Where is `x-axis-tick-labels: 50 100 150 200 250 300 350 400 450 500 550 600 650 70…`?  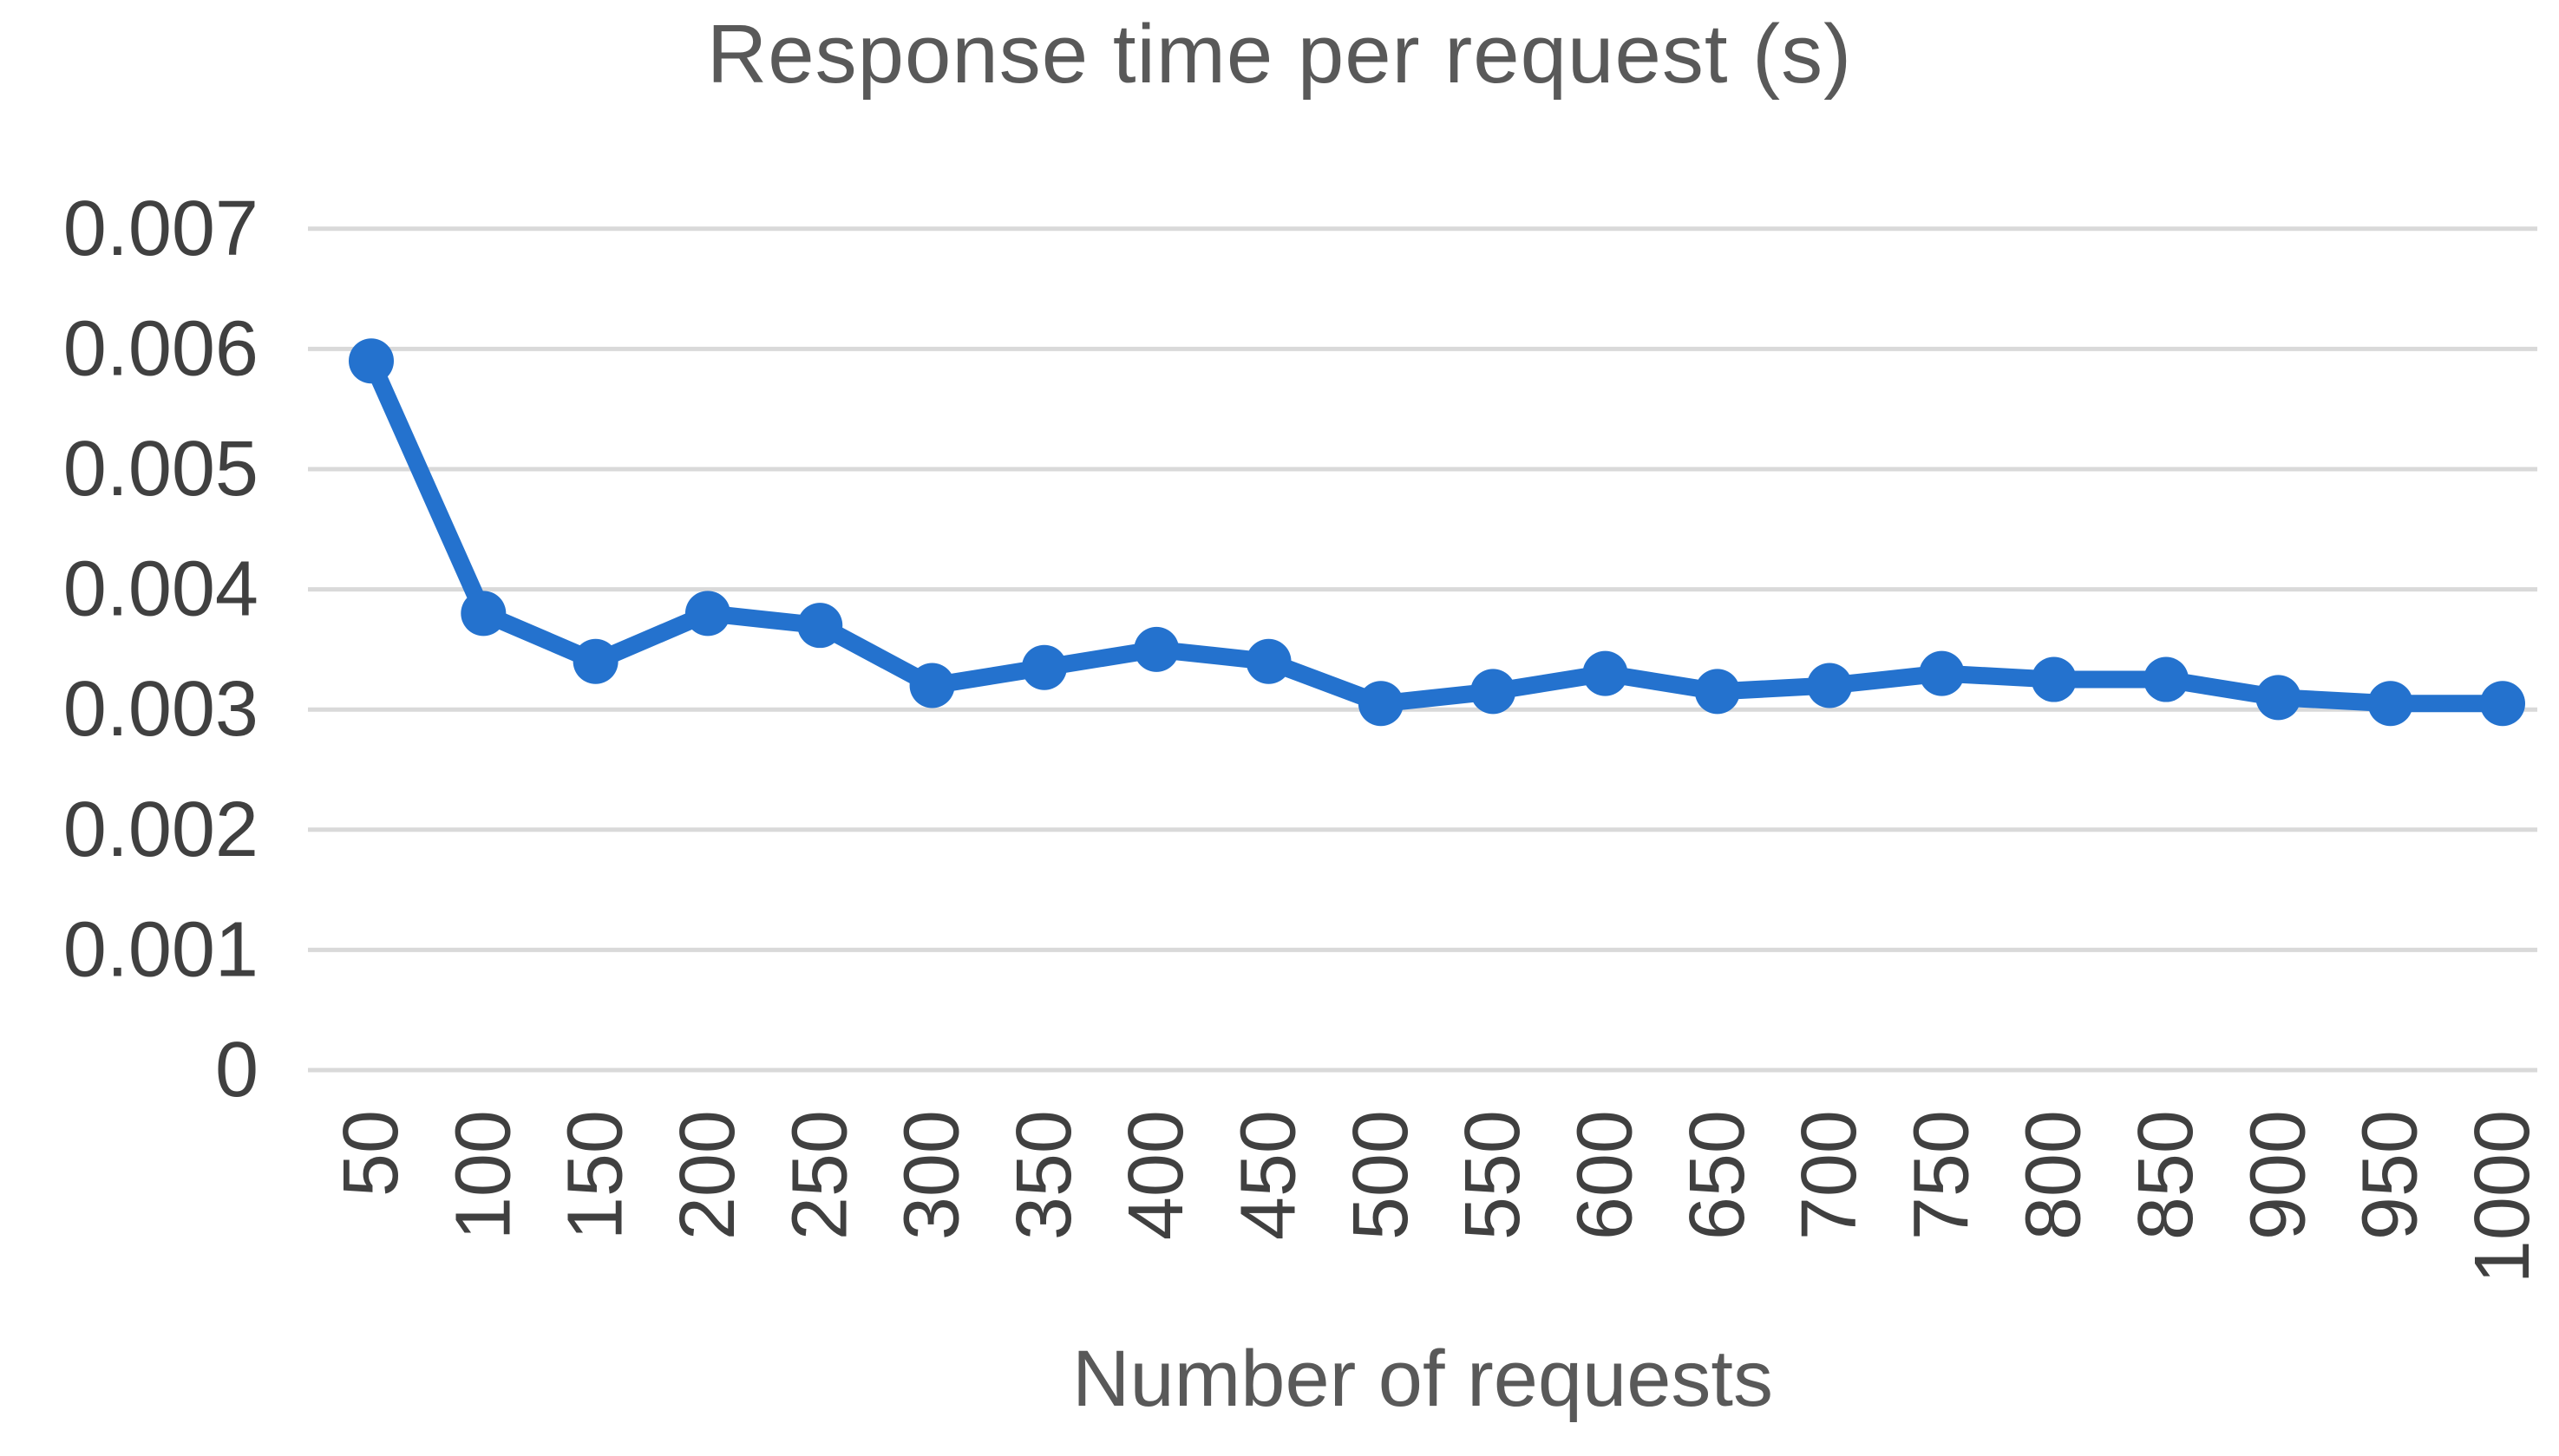
x-axis-tick-labels: 50 100 150 200 250 300 350 400 450 500 550 600 650 70… is located at coordinates (1437, 1196).